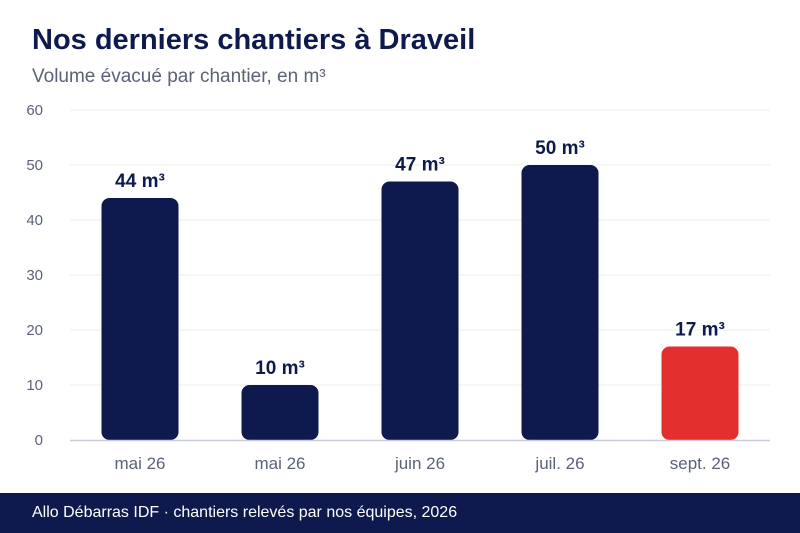 The image size is (800, 533). Describe the element at coordinates (34, 165) in the screenshot. I see `y-tick-label: 50` at that location.